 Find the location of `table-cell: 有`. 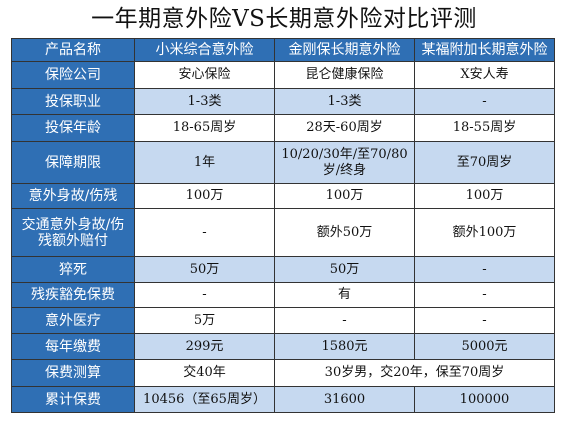

table-cell: 有 is located at coordinates (344, 295).